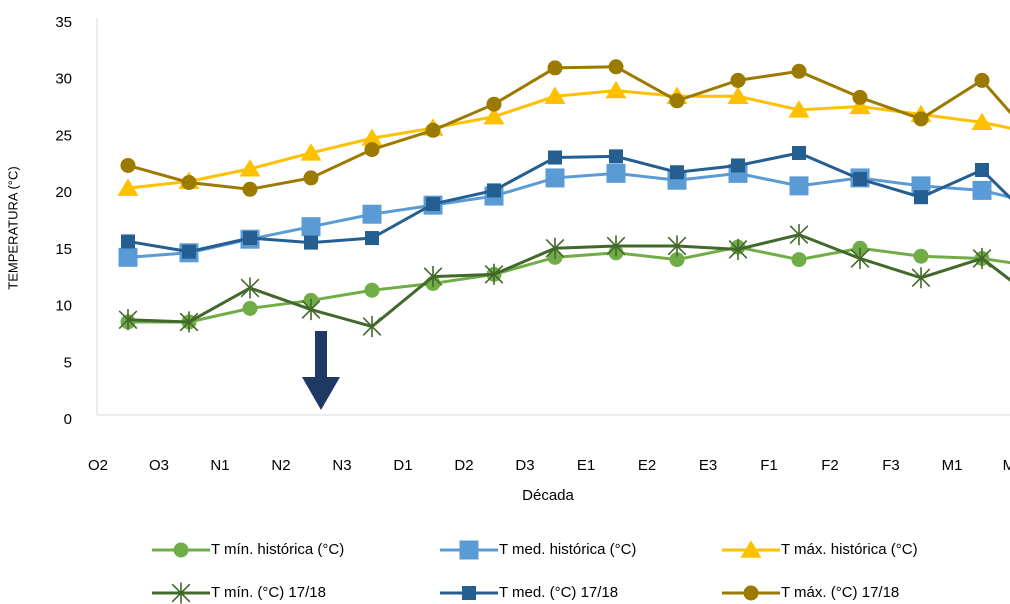 This screenshot has height=604, width=1010. I want to click on x-tick-label: E1, so click(586, 465).